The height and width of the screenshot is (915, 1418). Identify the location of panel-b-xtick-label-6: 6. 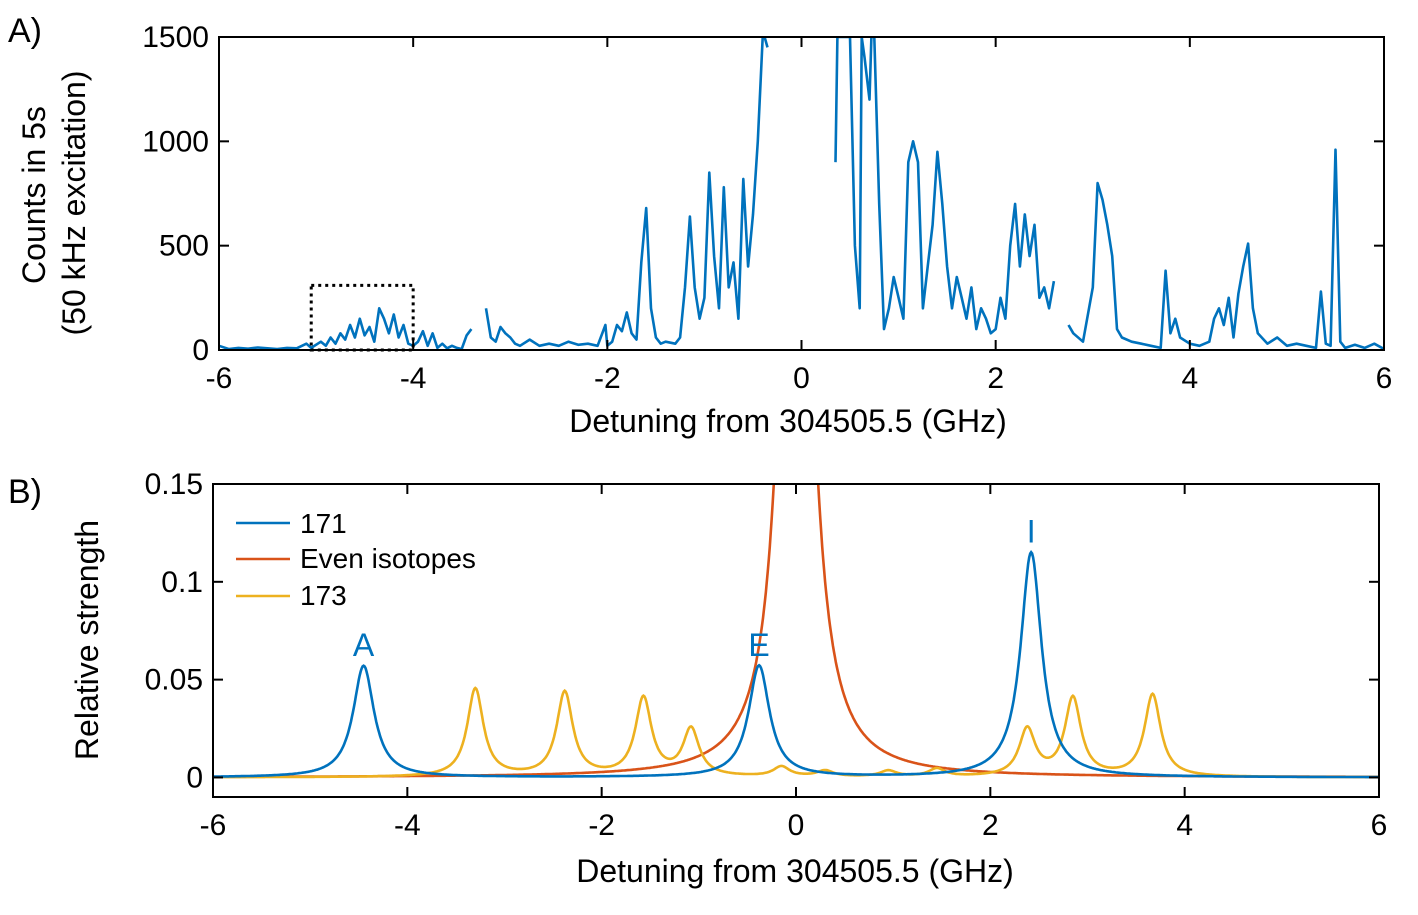
(1379, 825).